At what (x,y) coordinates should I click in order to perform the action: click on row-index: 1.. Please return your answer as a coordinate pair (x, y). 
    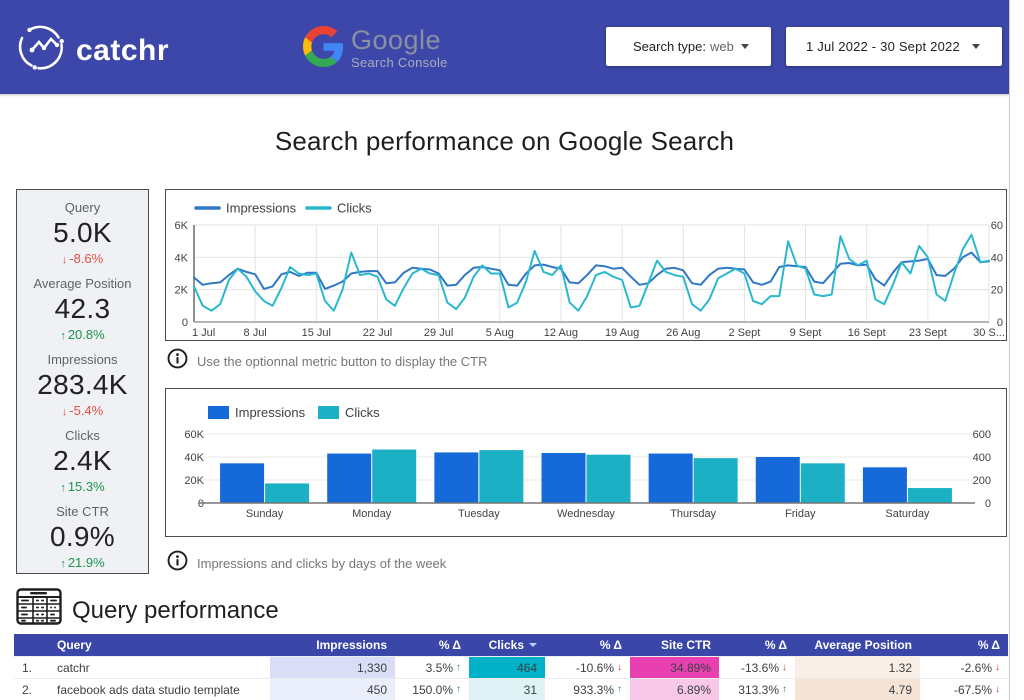
    Looking at the image, I should click on (27, 667).